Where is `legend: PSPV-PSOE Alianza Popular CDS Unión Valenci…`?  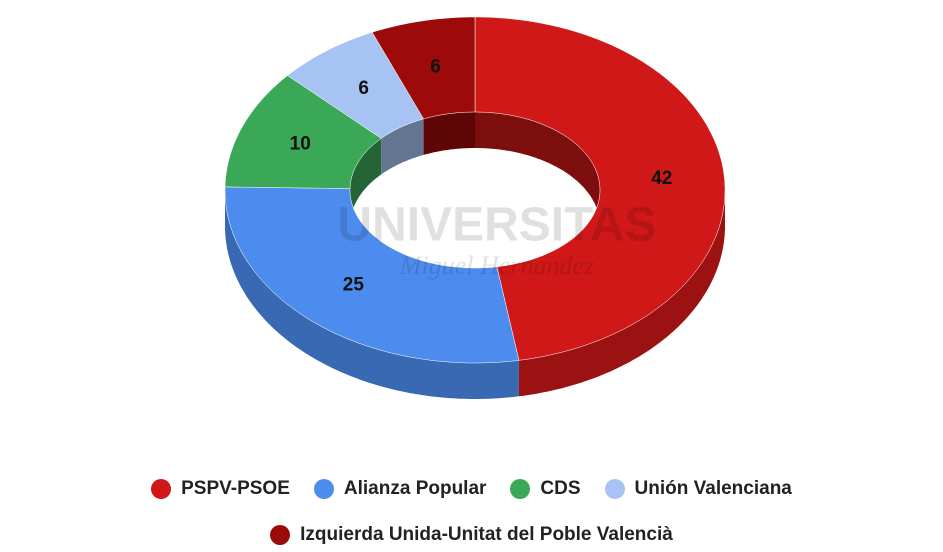
legend: PSPV-PSOE Alianza Popular CDS Unión Valenci… is located at coordinates (471, 512).